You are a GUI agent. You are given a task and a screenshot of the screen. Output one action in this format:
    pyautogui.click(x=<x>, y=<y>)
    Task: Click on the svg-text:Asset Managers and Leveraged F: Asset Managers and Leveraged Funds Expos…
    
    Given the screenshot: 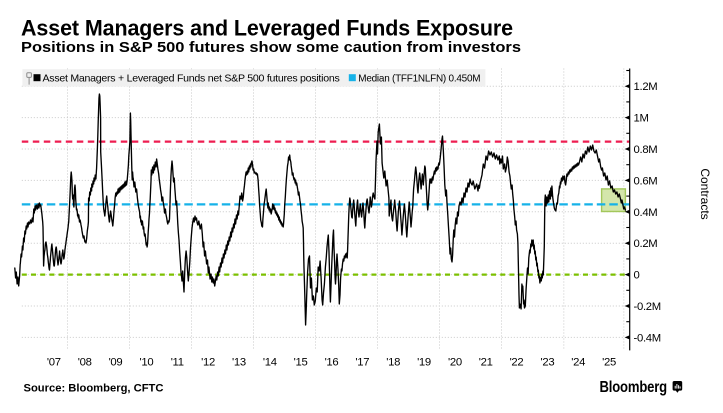 What is the action you would take?
    pyautogui.click(x=267, y=28)
    